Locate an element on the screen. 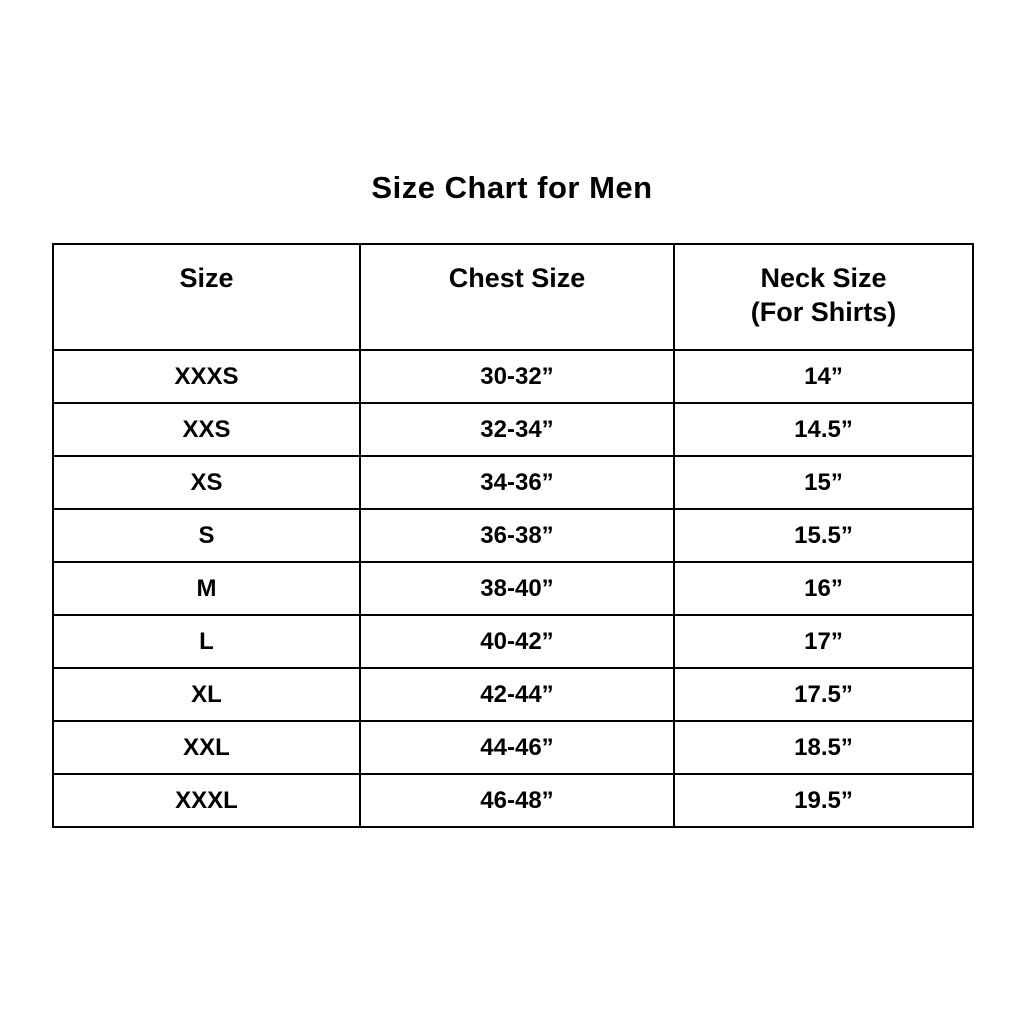 This screenshot has width=1024, height=1024. size-cell: XXXS is located at coordinates (206, 376).